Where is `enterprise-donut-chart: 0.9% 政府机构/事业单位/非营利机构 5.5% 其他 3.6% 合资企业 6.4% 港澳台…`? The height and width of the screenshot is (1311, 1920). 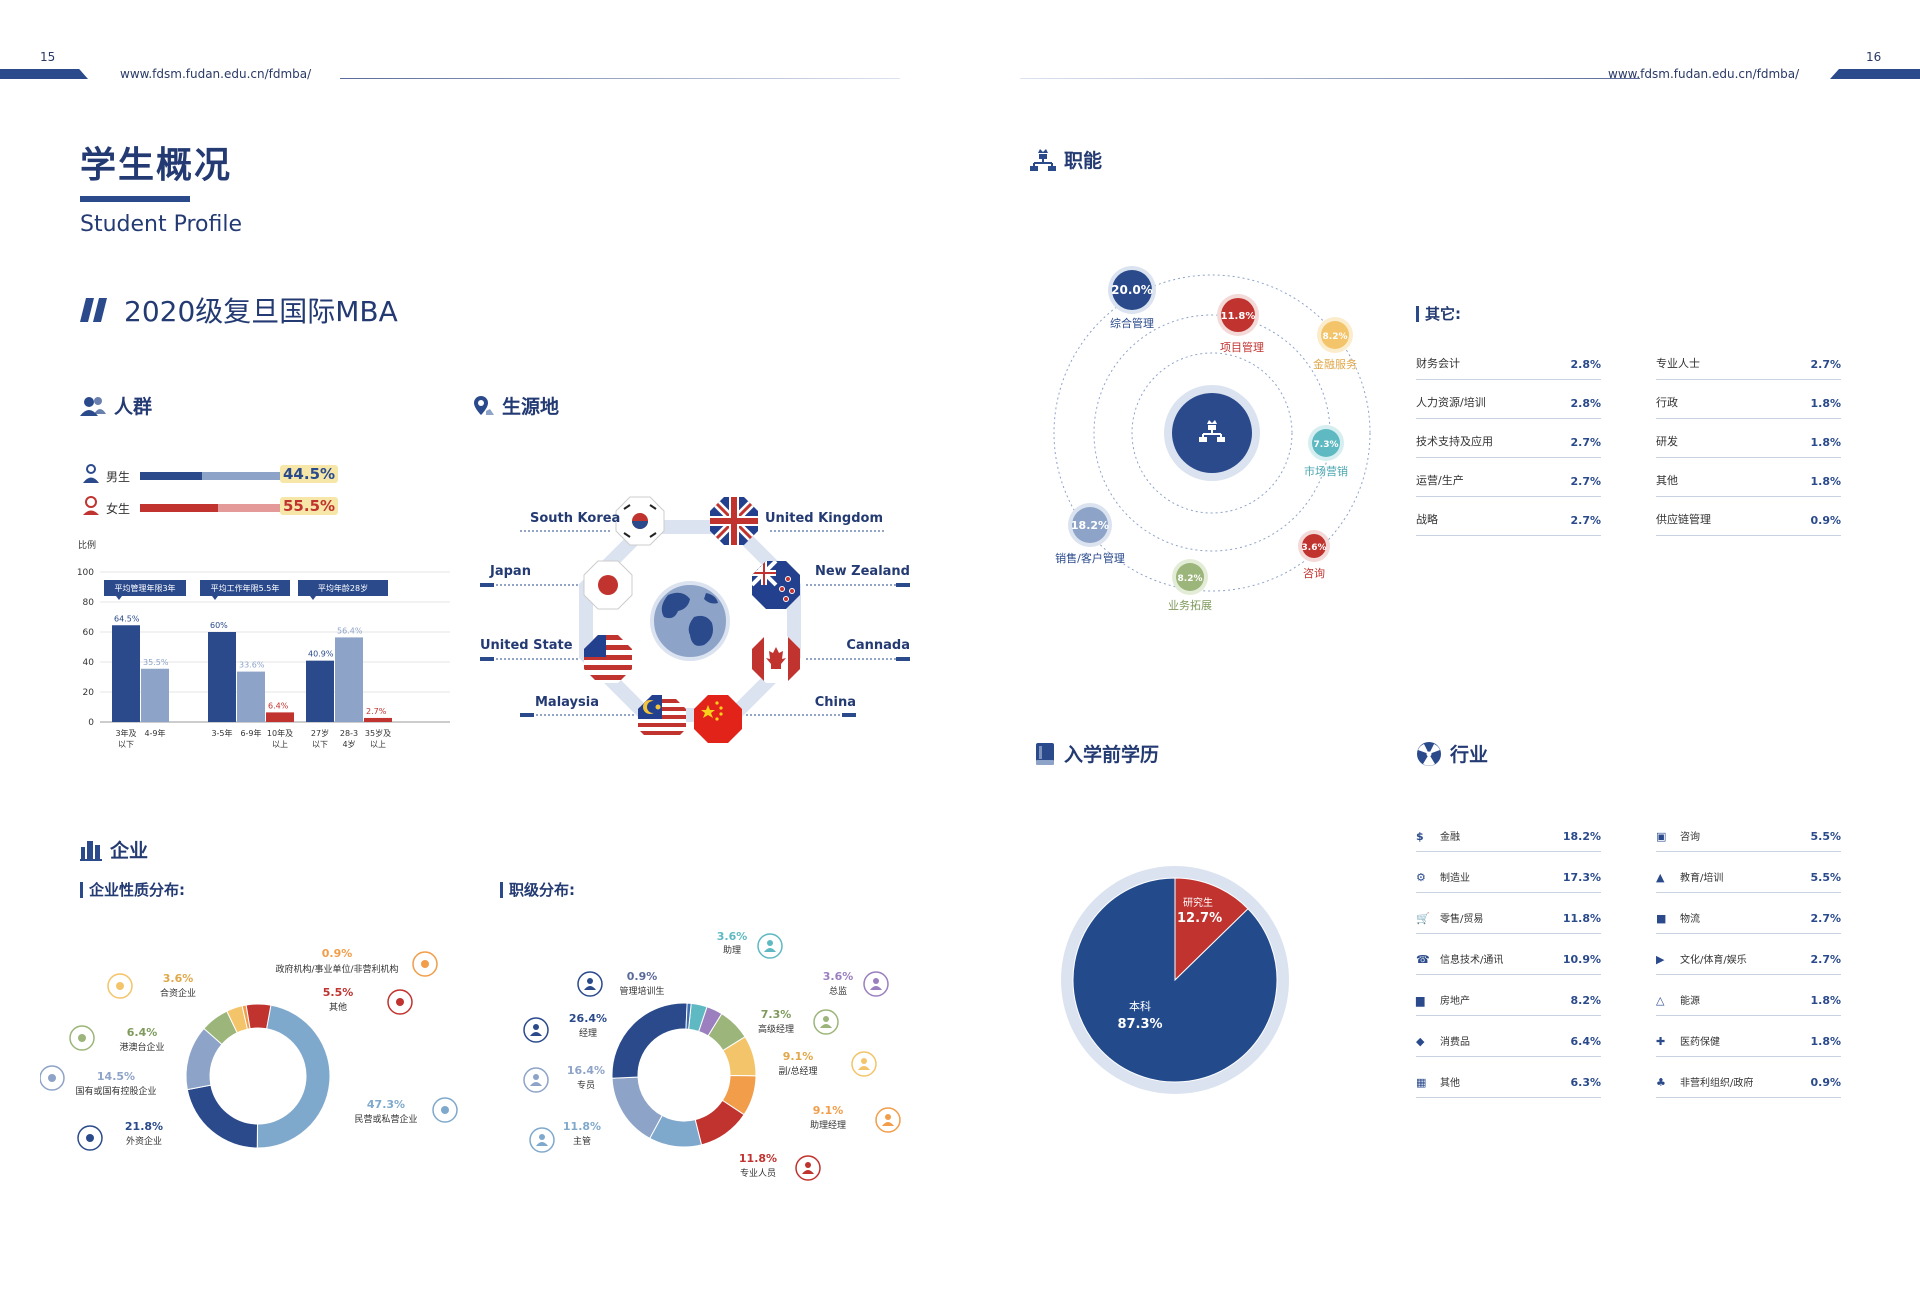
enterprise-donut-chart: 0.9% 政府机构/事业单位/非营利机构 5.5% 其他 3.6% 合资企业 6.4% 港澳台… is located at coordinates (249, 1049).